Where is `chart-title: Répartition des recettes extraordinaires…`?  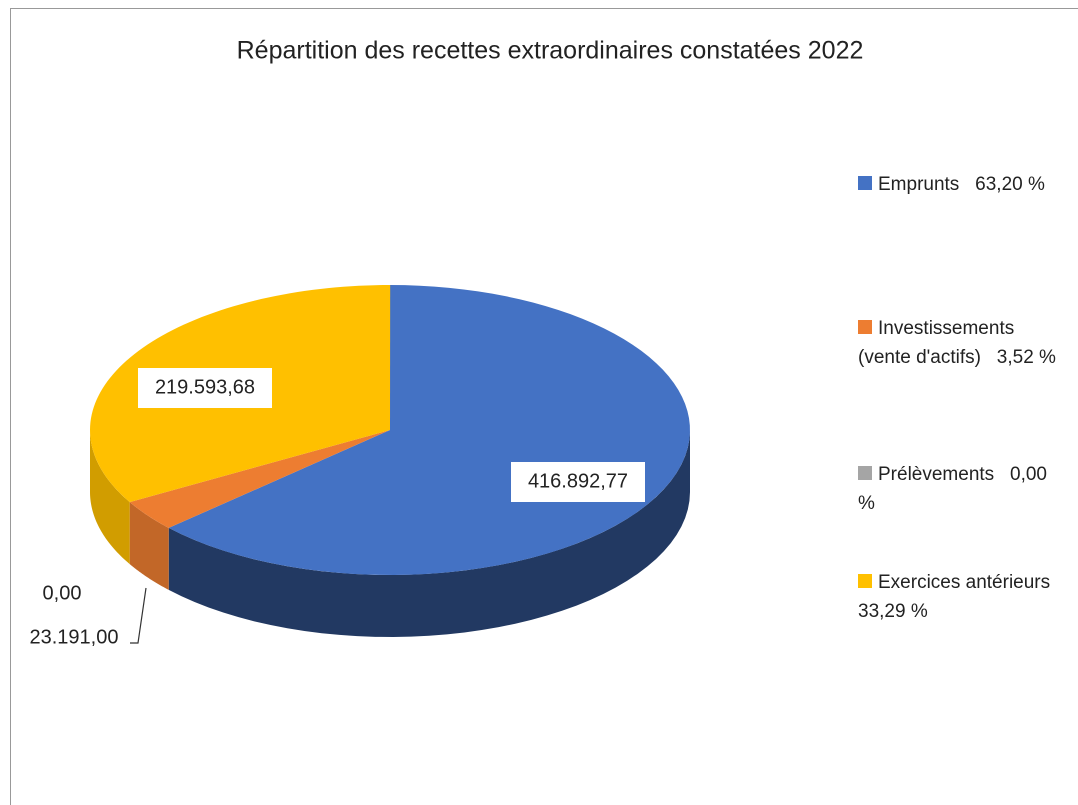 chart-title: Répartition des recettes extraordinaires… is located at coordinates (550, 51).